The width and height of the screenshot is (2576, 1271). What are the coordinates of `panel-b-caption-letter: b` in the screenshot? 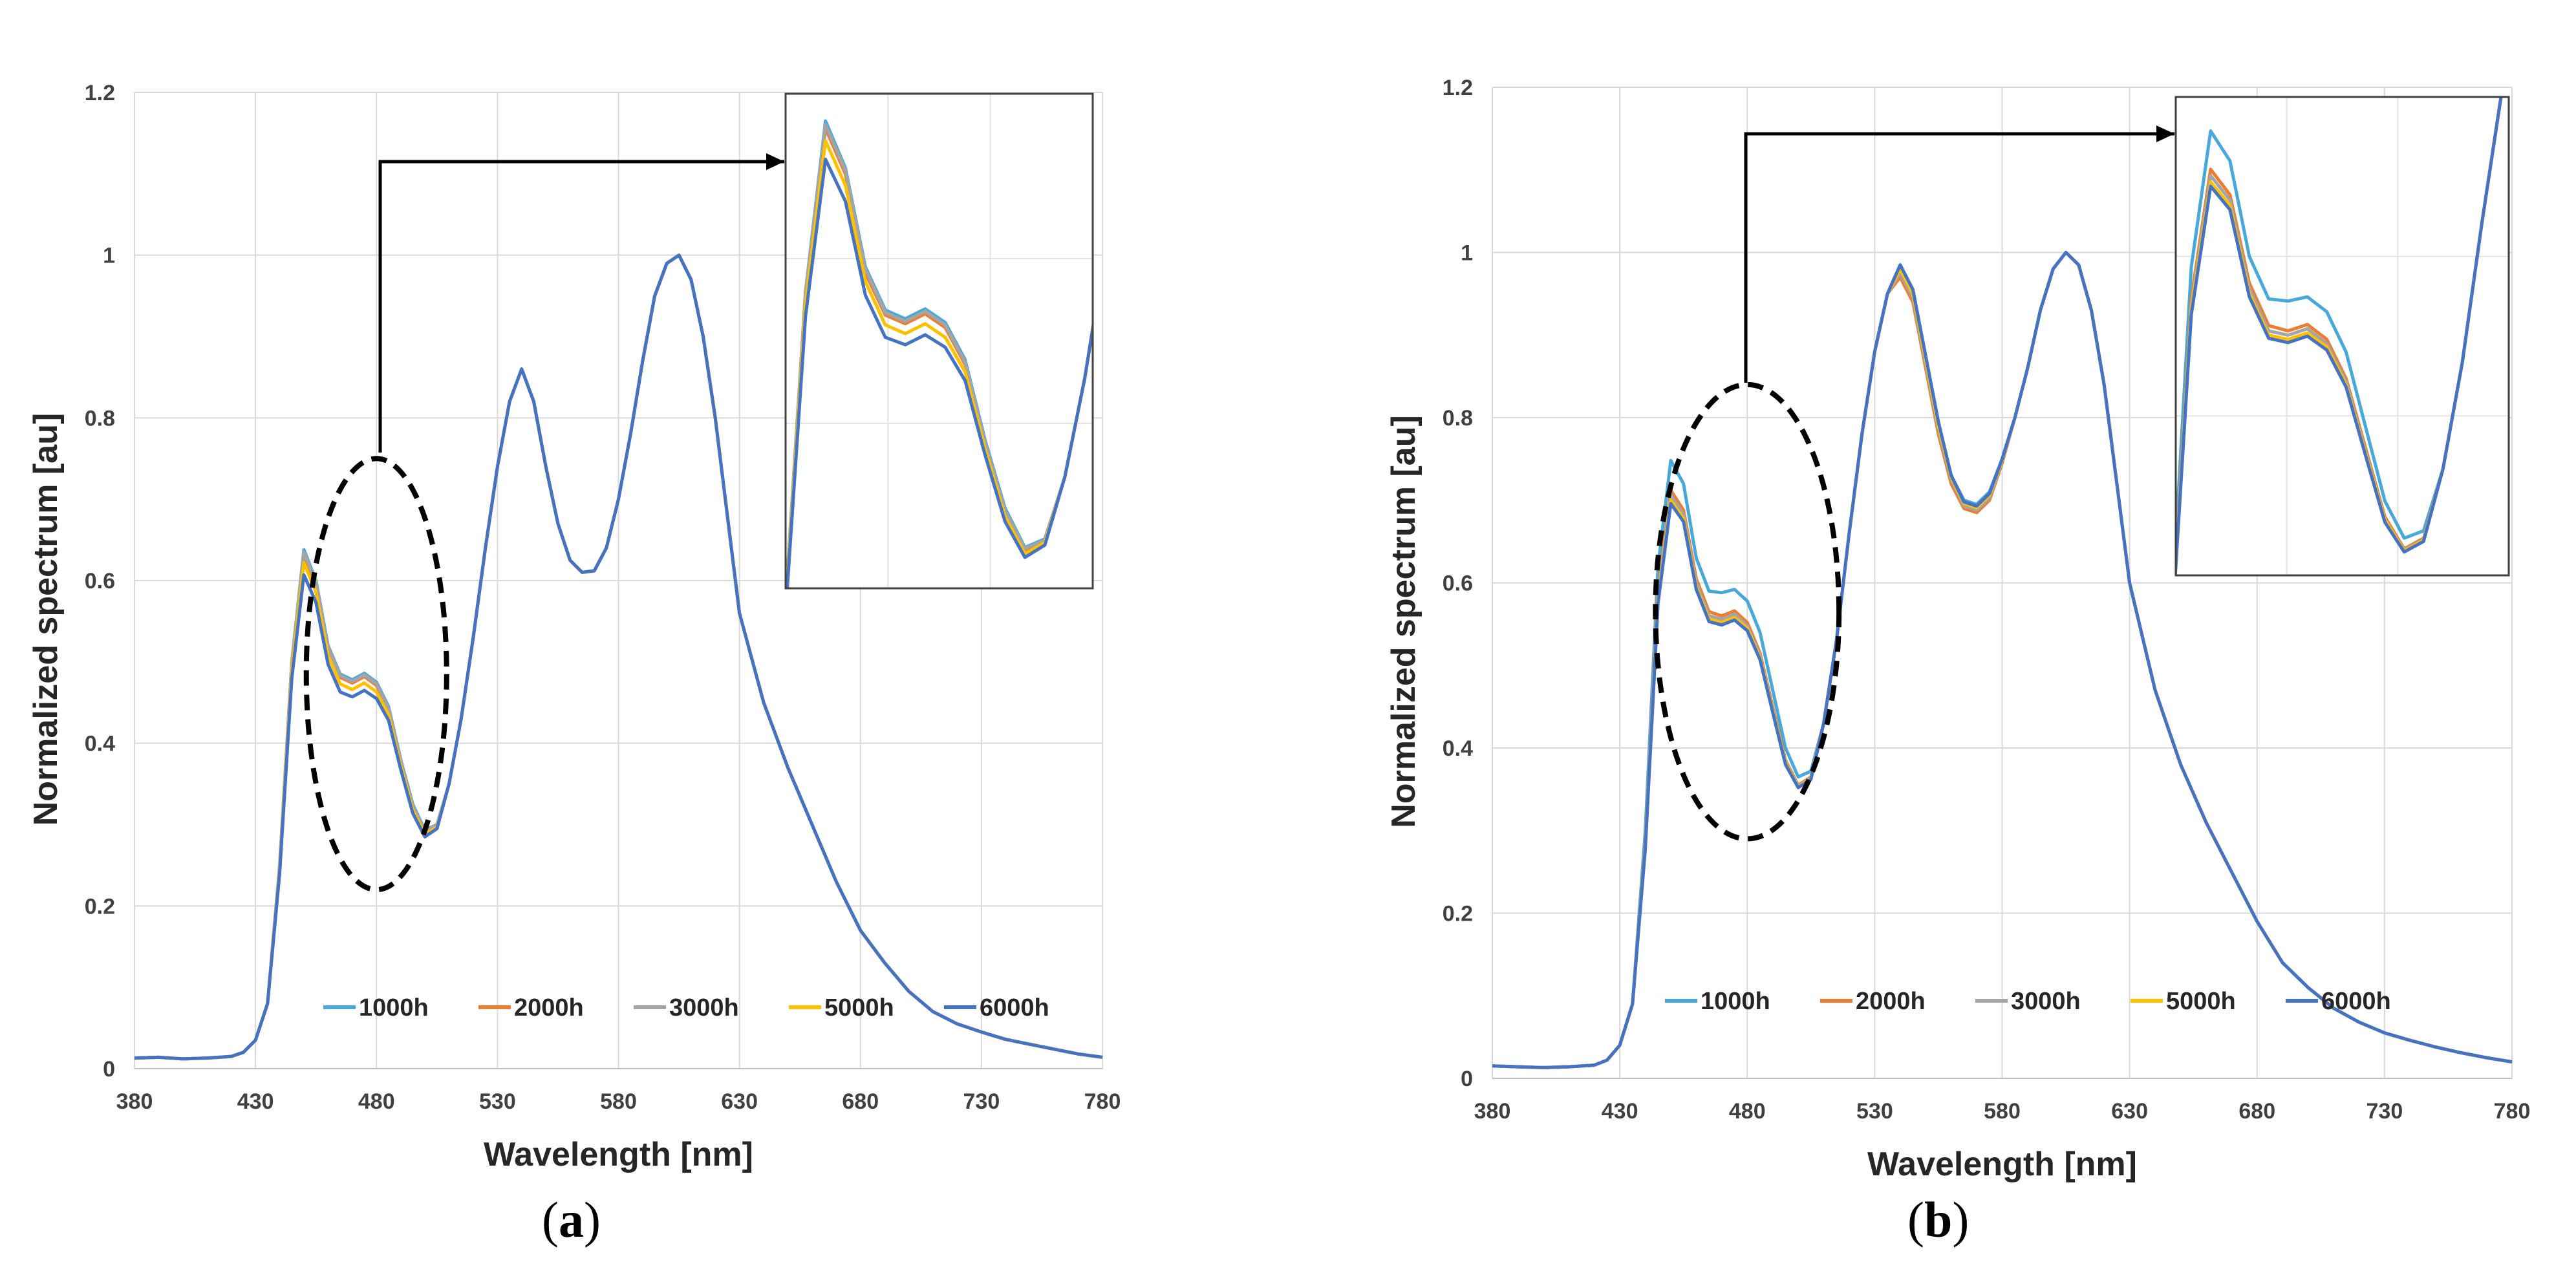 It's located at (1938, 1219).